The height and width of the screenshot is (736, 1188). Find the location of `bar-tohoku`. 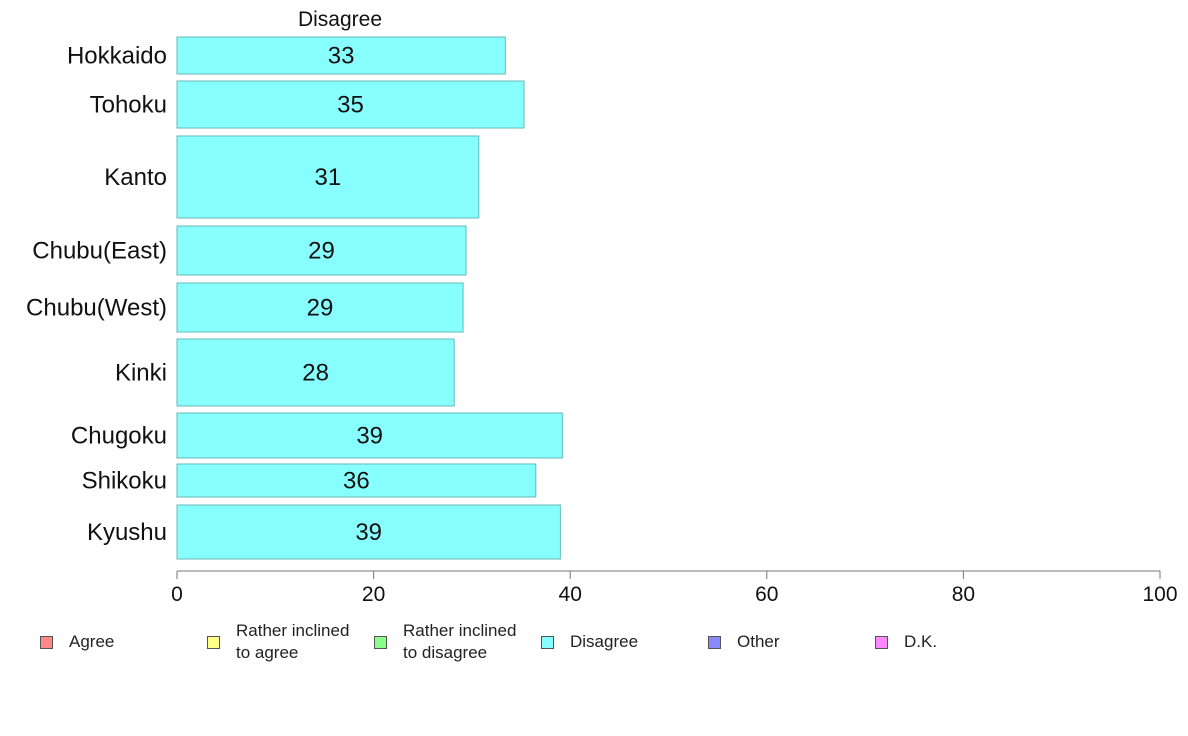

bar-tohoku is located at coordinates (350, 104).